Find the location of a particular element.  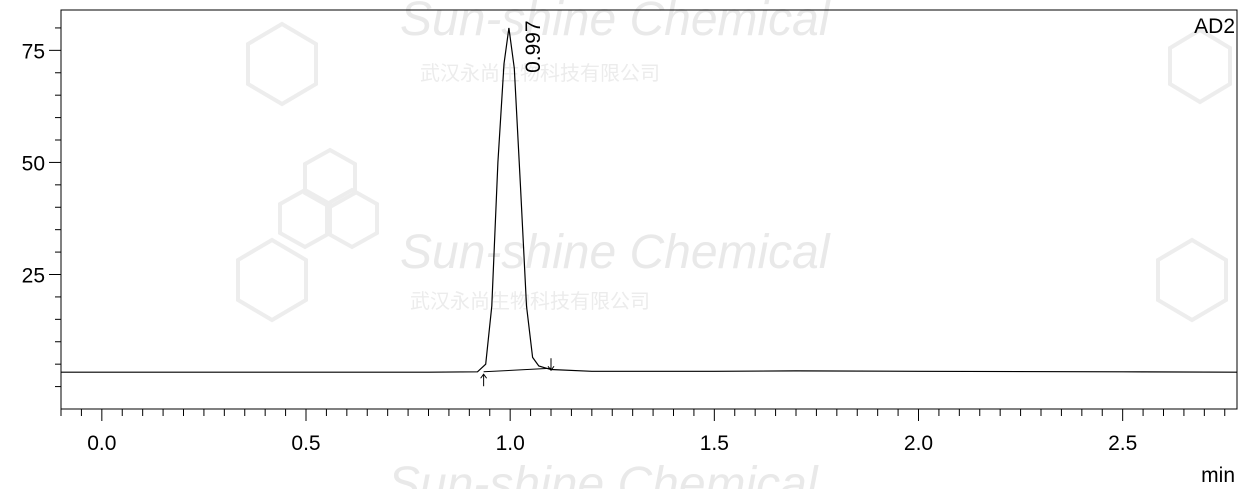

detector-label: AD2 is located at coordinates (1214, 26).